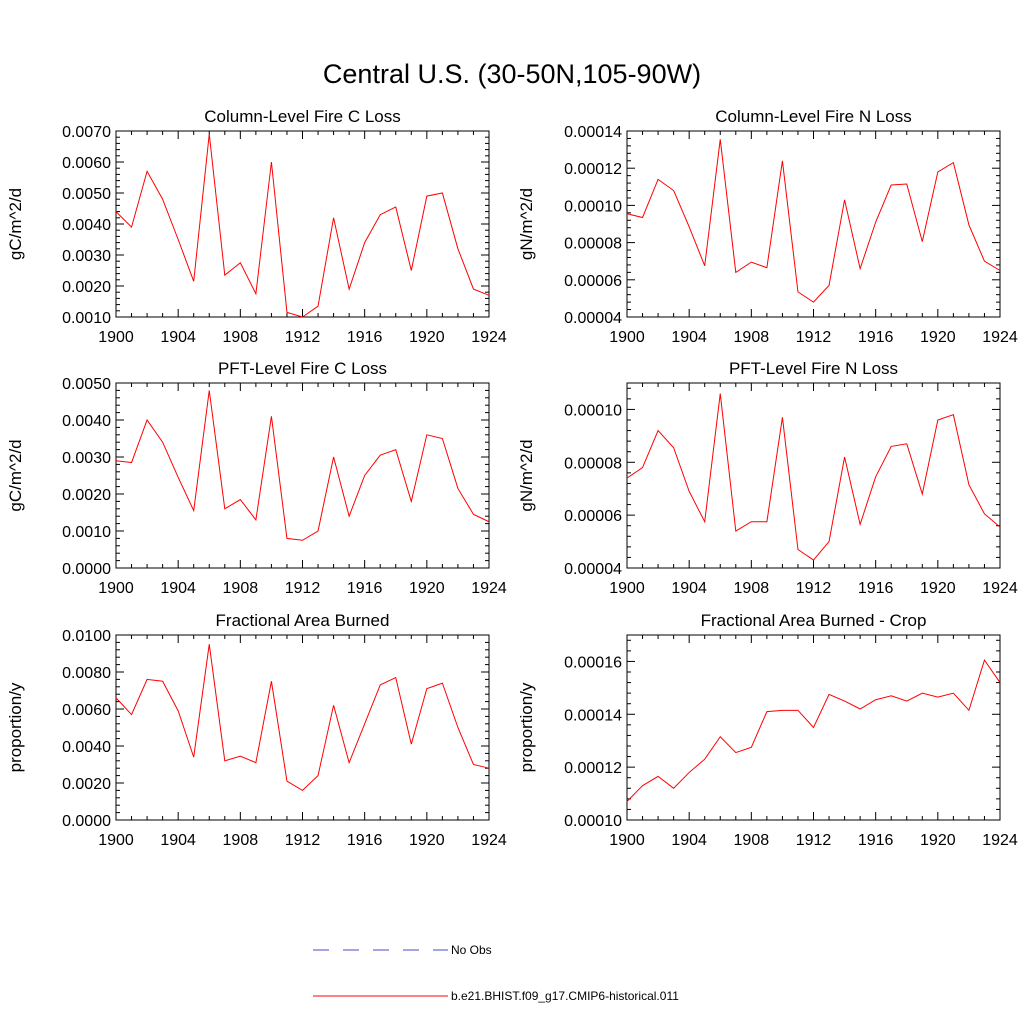 Image resolution: width=1024 pixels, height=1024 pixels. I want to click on chart-1-ytick-label: 0.0050, so click(86, 194).